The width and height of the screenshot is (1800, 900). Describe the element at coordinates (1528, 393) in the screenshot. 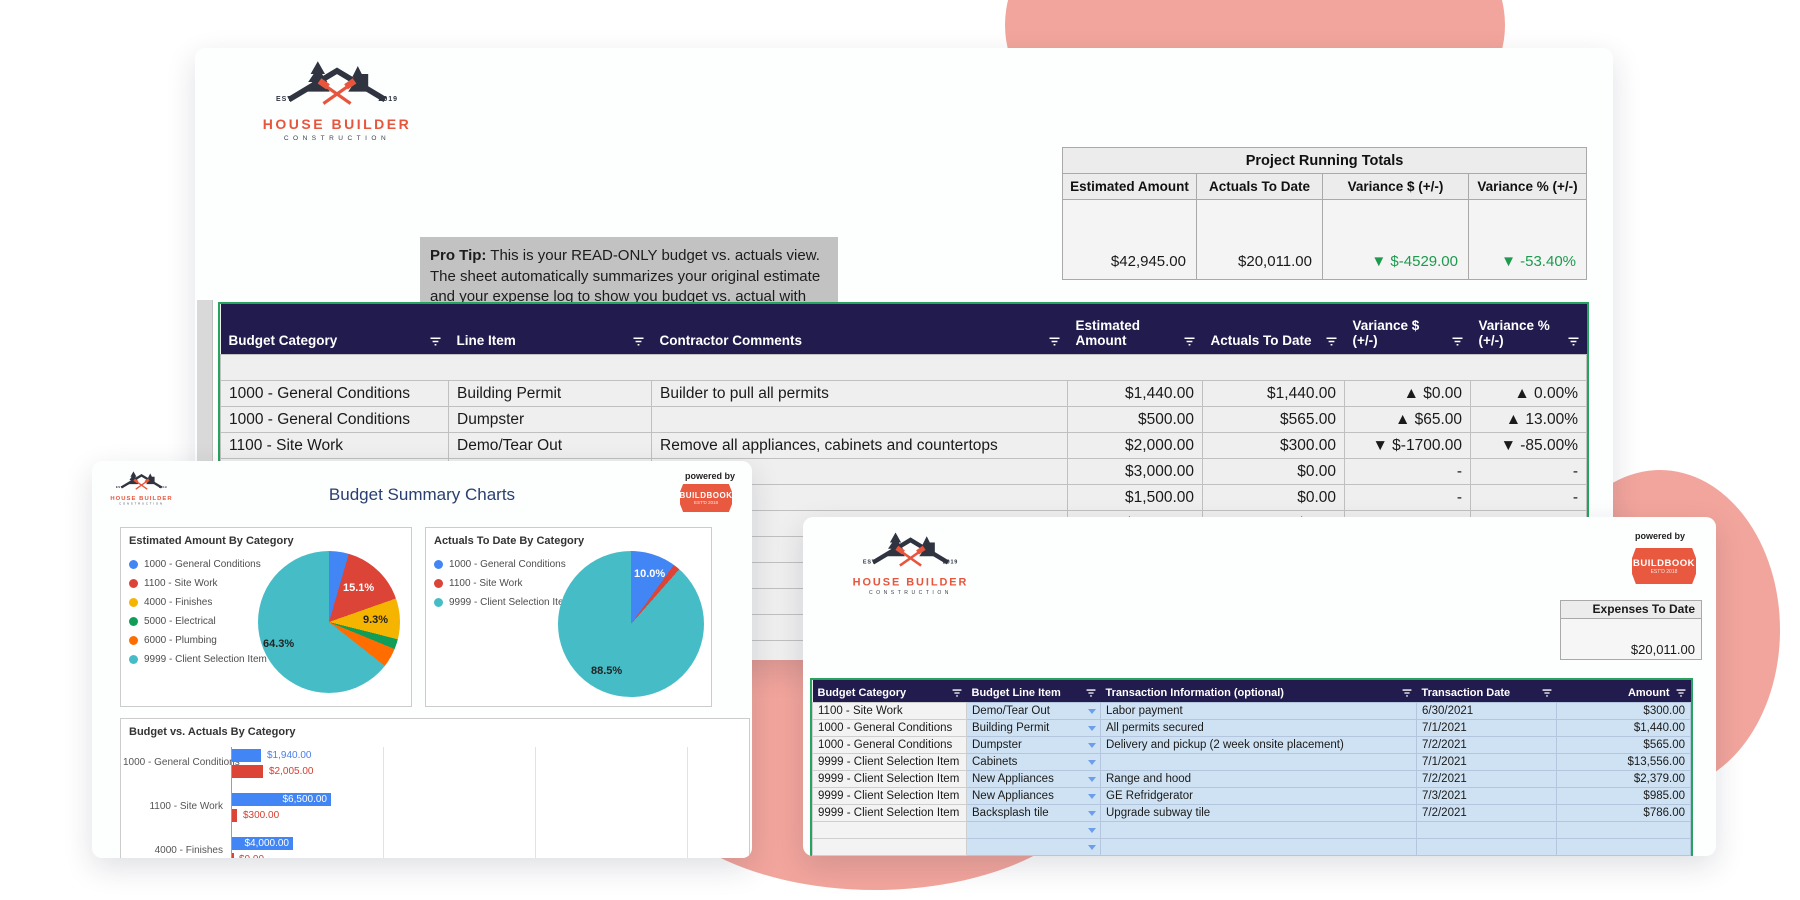

I see `cell-variance-percent: ▲ 0.00%` at that location.